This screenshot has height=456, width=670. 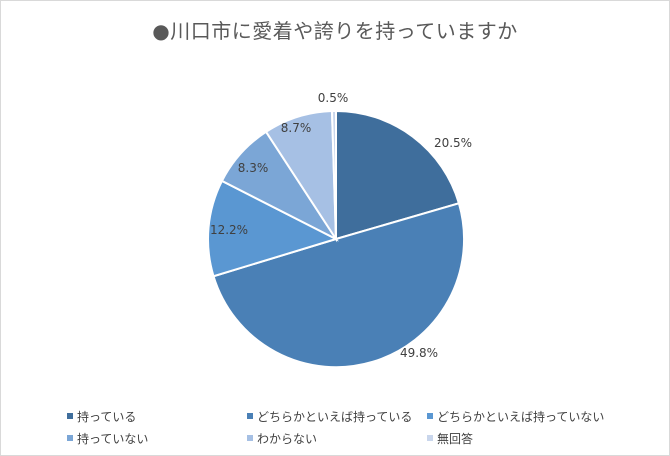 I want to click on legend-item: 持っていない, so click(x=157, y=438).